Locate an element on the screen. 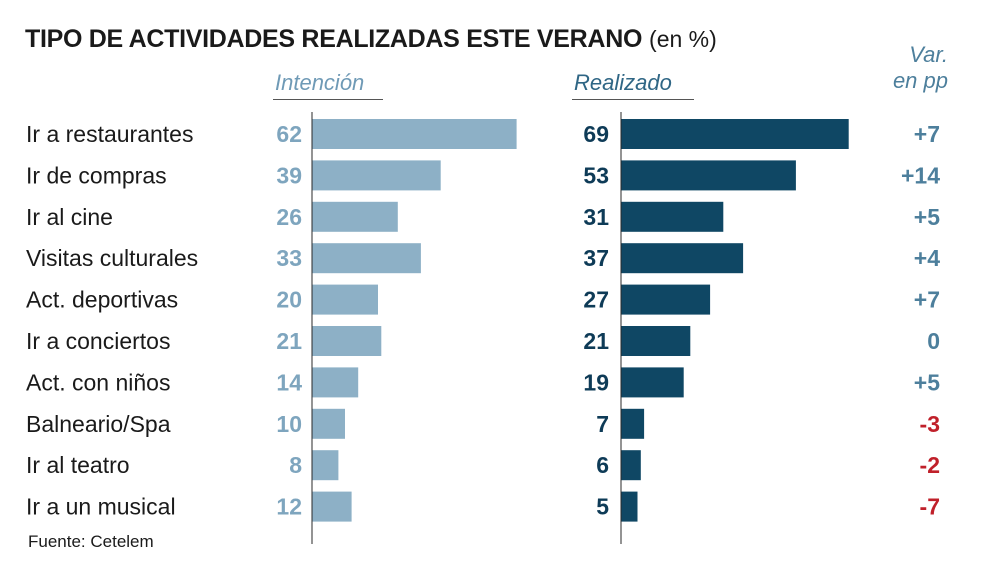 The width and height of the screenshot is (1000, 567). value-realizado: 21 is located at coordinates (596, 341).